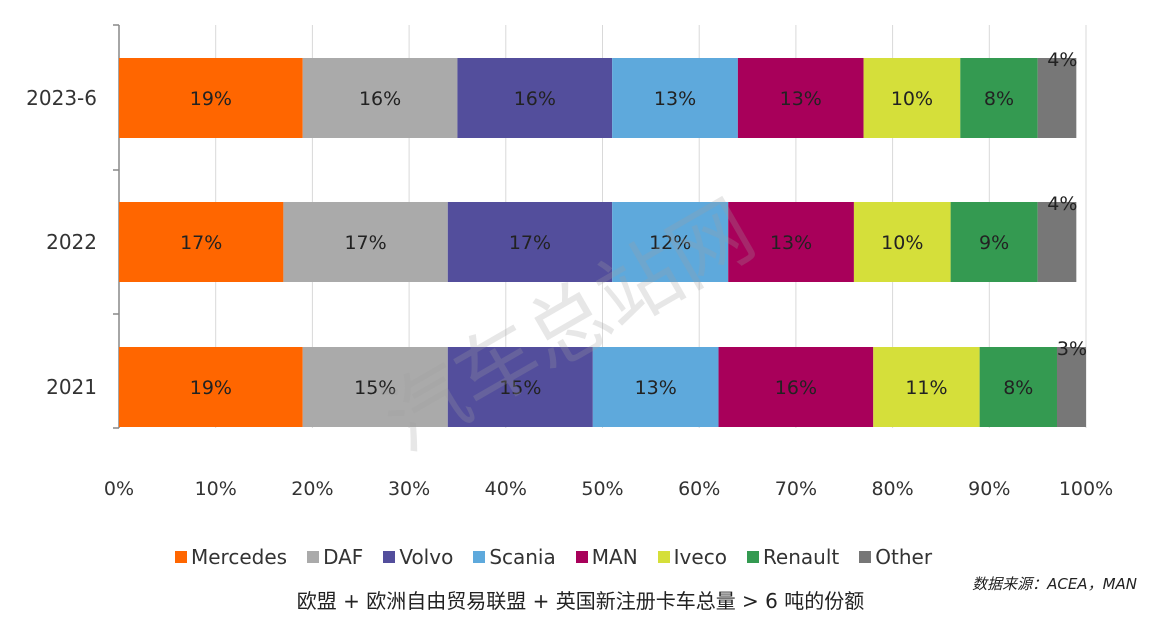 The image size is (1161, 617). Describe the element at coordinates (239, 557) in the screenshot. I see `legend-label: Mercedes` at that location.